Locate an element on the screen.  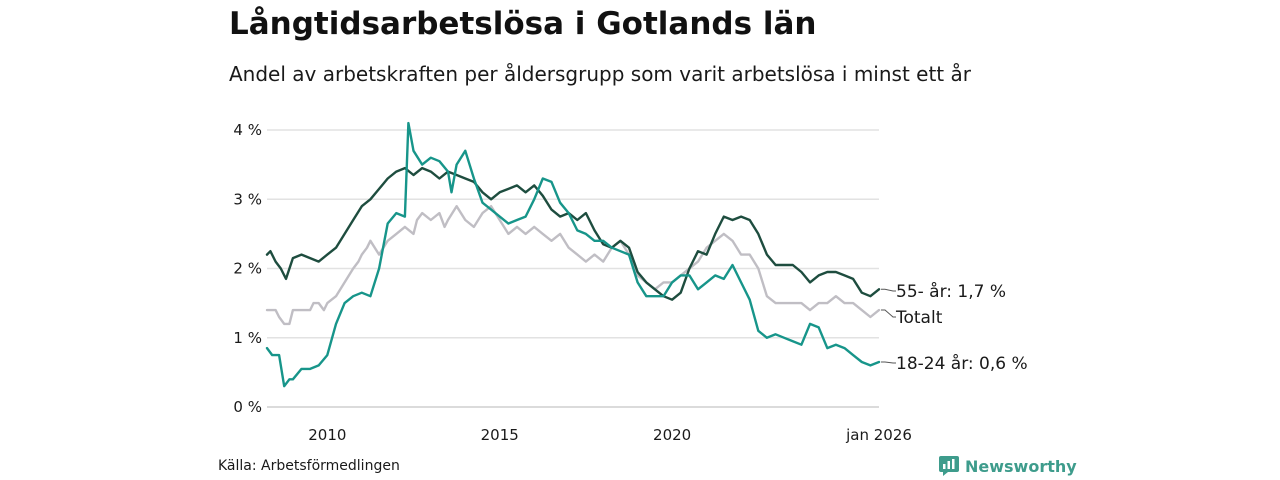
series-line-age55 is located at coordinates (573, 233).